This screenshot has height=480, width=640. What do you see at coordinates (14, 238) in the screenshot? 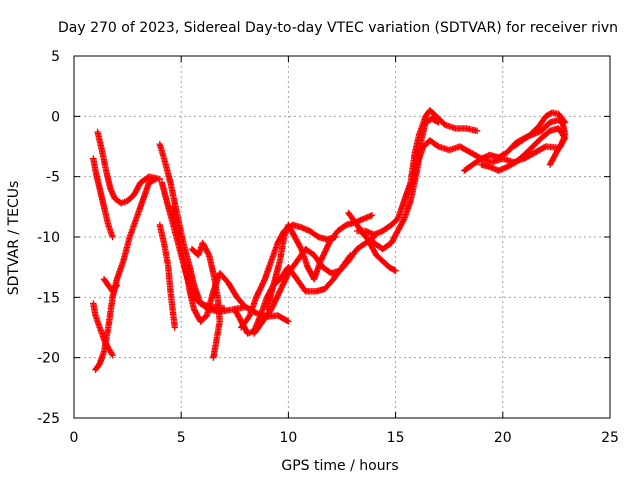
I see `y-axis-label: SDTVAR / TECUs` at bounding box center [14, 238].